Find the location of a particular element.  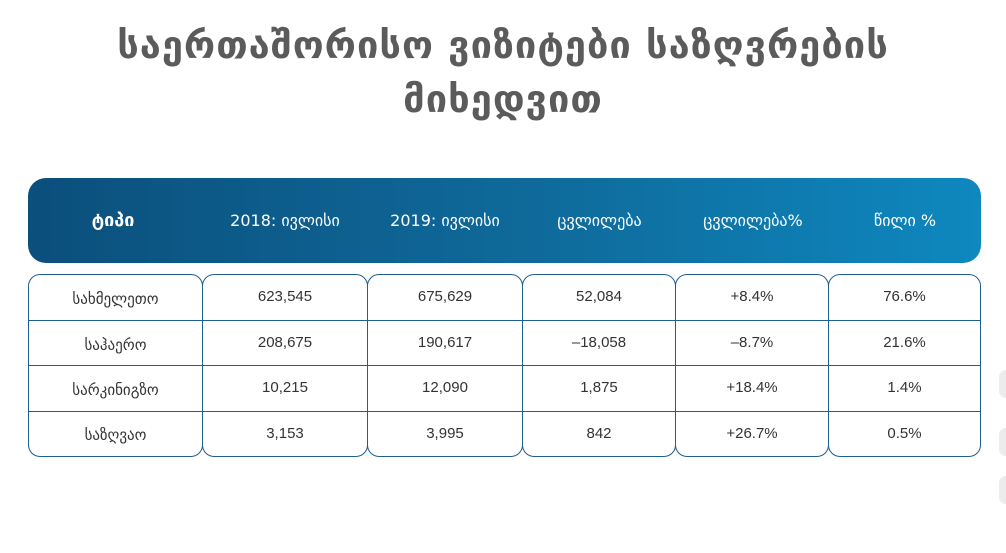

cell-share: 21.6% is located at coordinates (904, 342).